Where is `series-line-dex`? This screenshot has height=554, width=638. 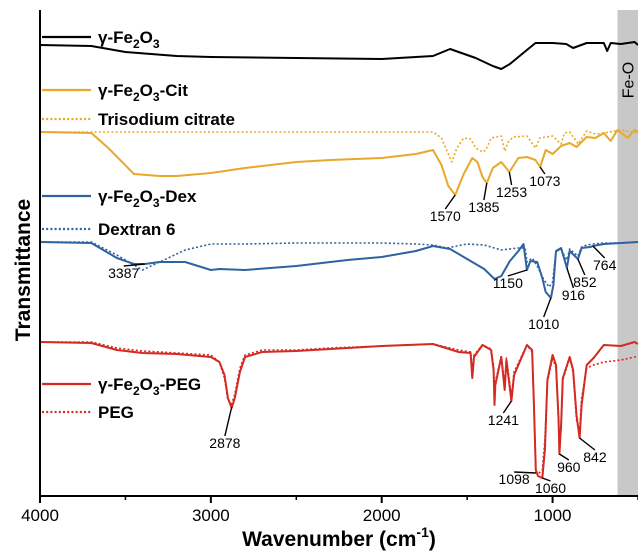
series-line-dex is located at coordinates (338, 270).